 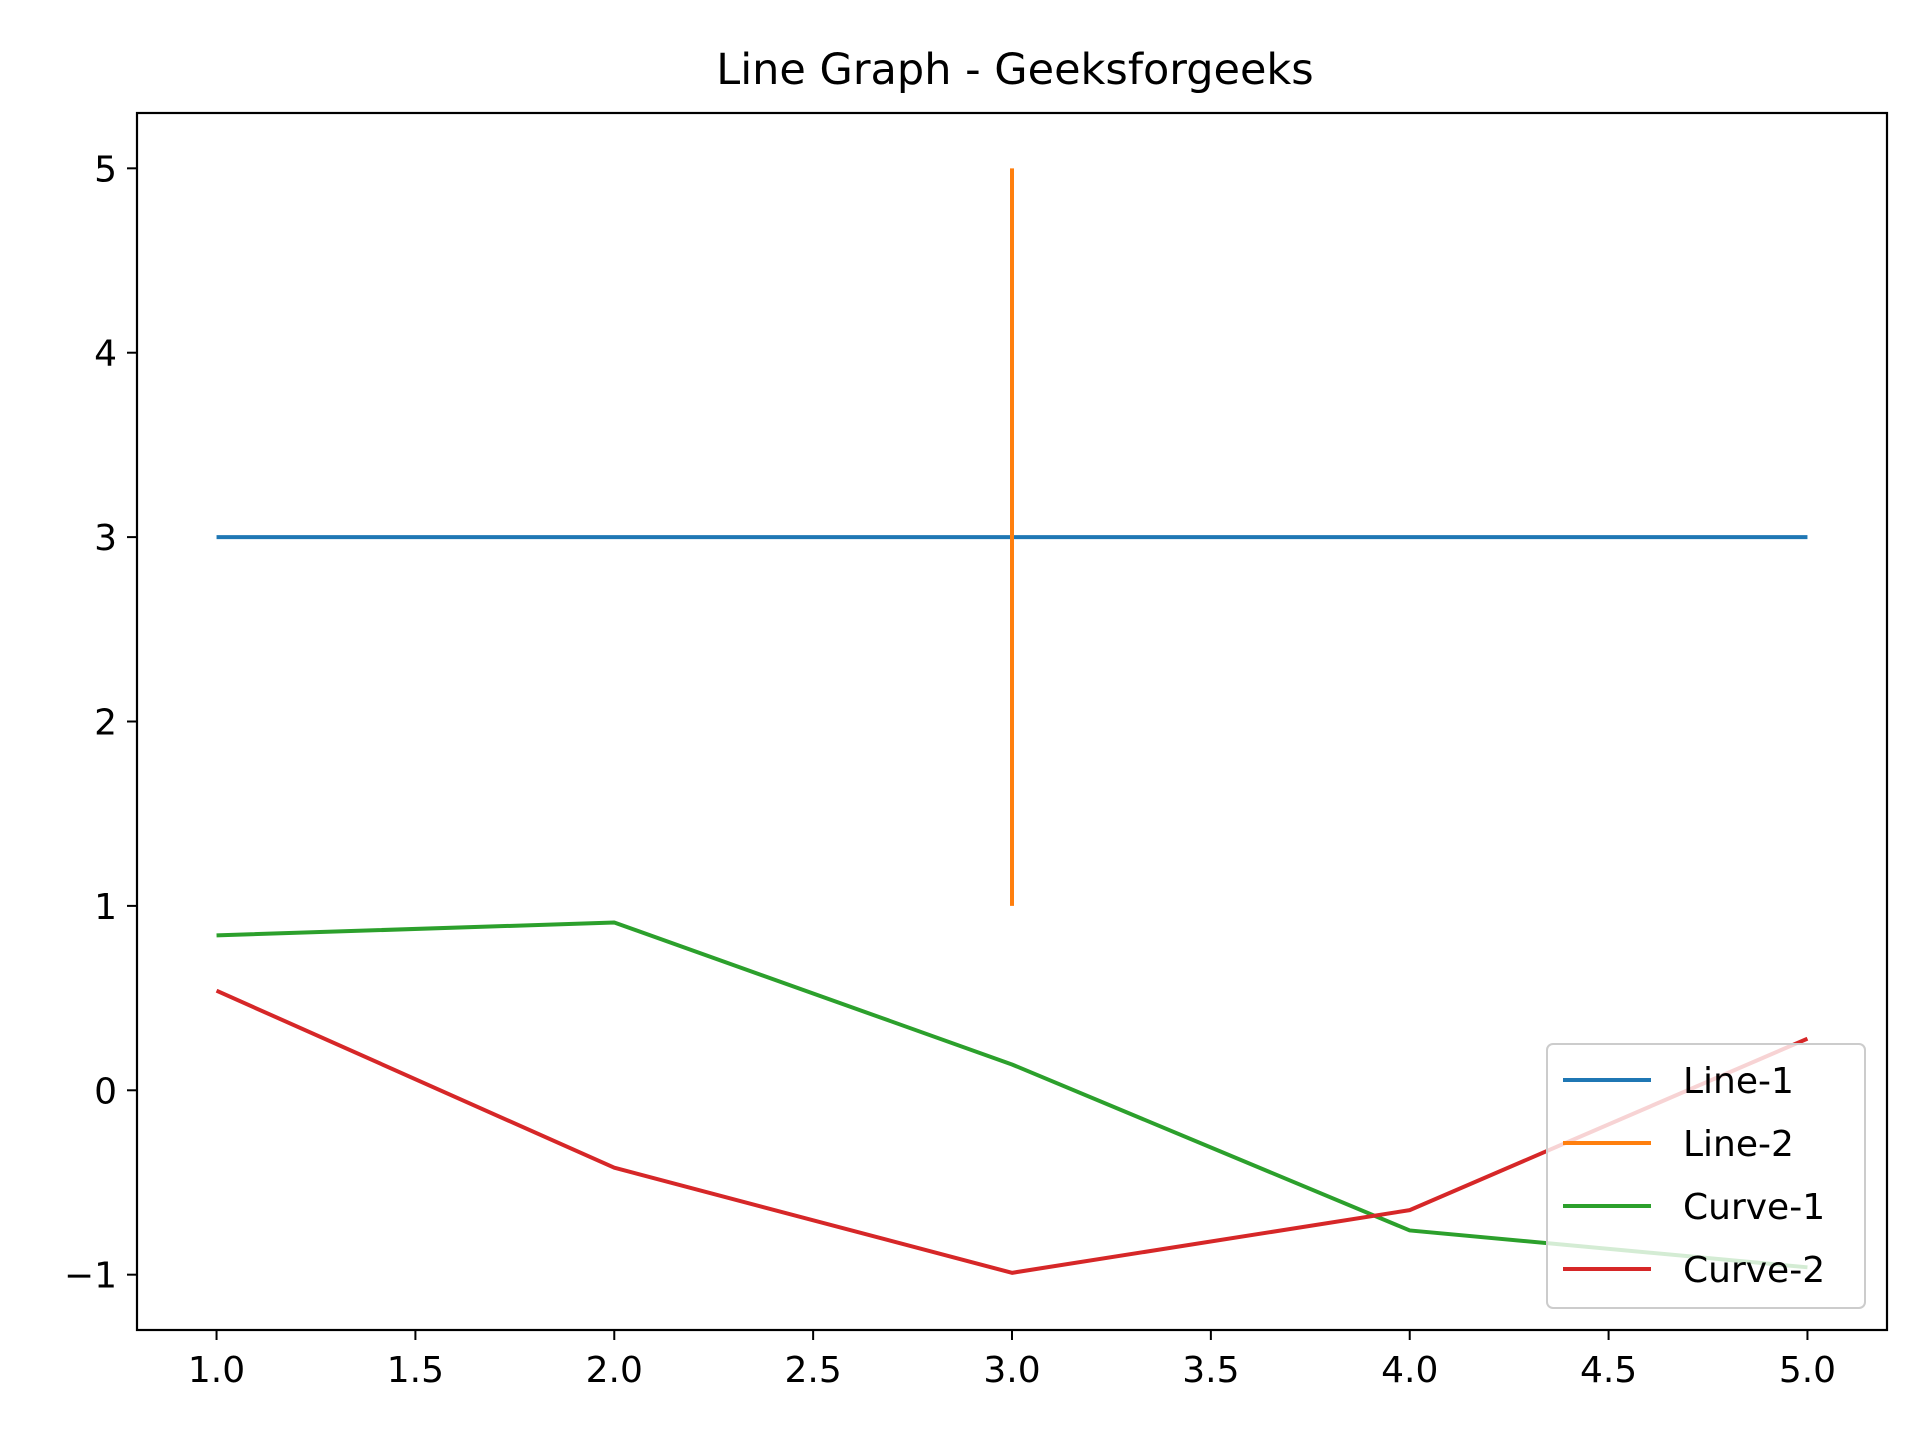 What do you see at coordinates (105, 1091) in the screenshot?
I see `y-tick-label: 0` at bounding box center [105, 1091].